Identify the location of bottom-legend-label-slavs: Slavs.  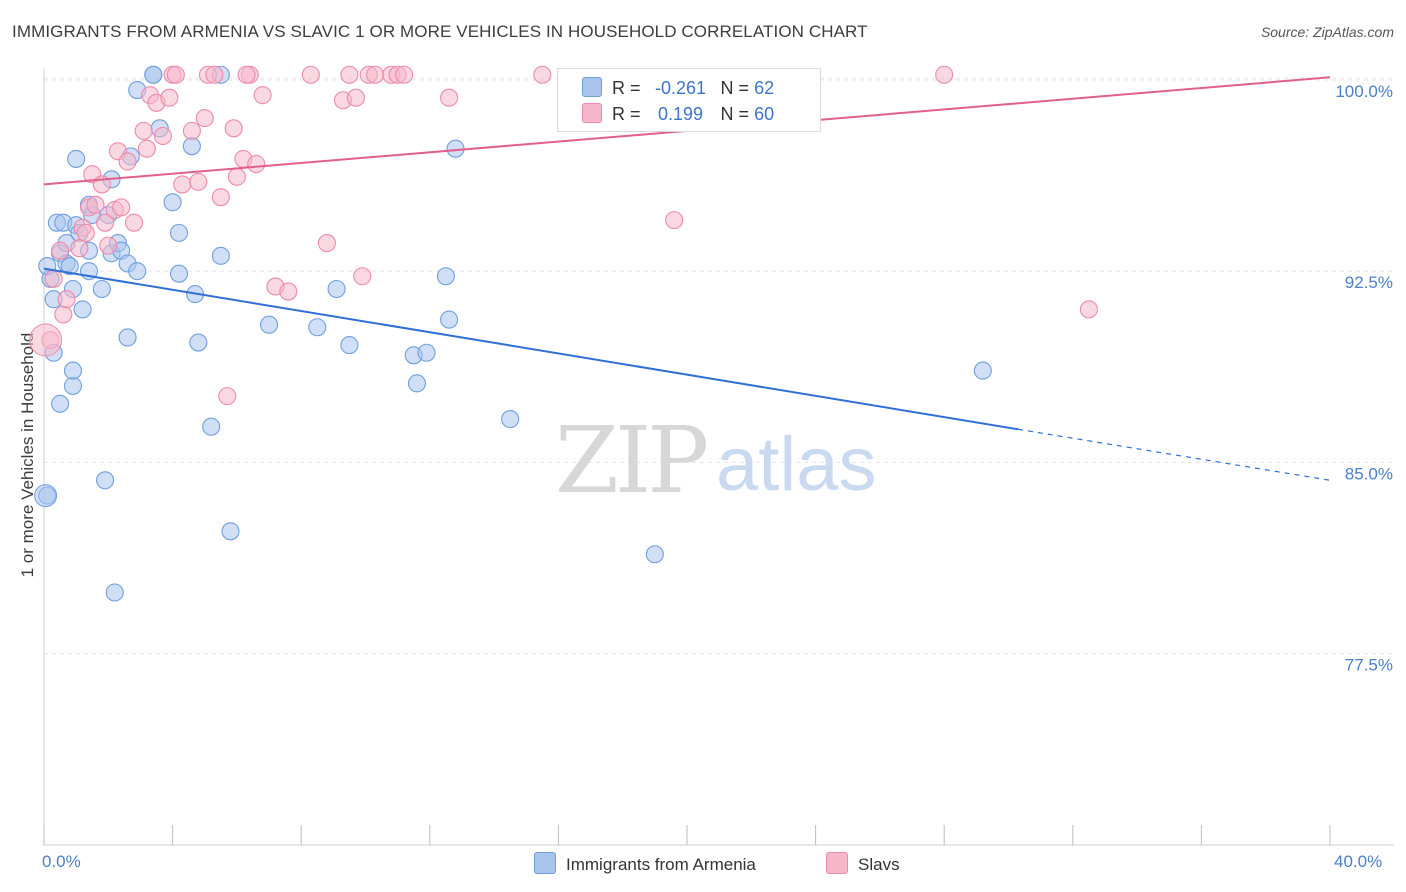
(879, 864).